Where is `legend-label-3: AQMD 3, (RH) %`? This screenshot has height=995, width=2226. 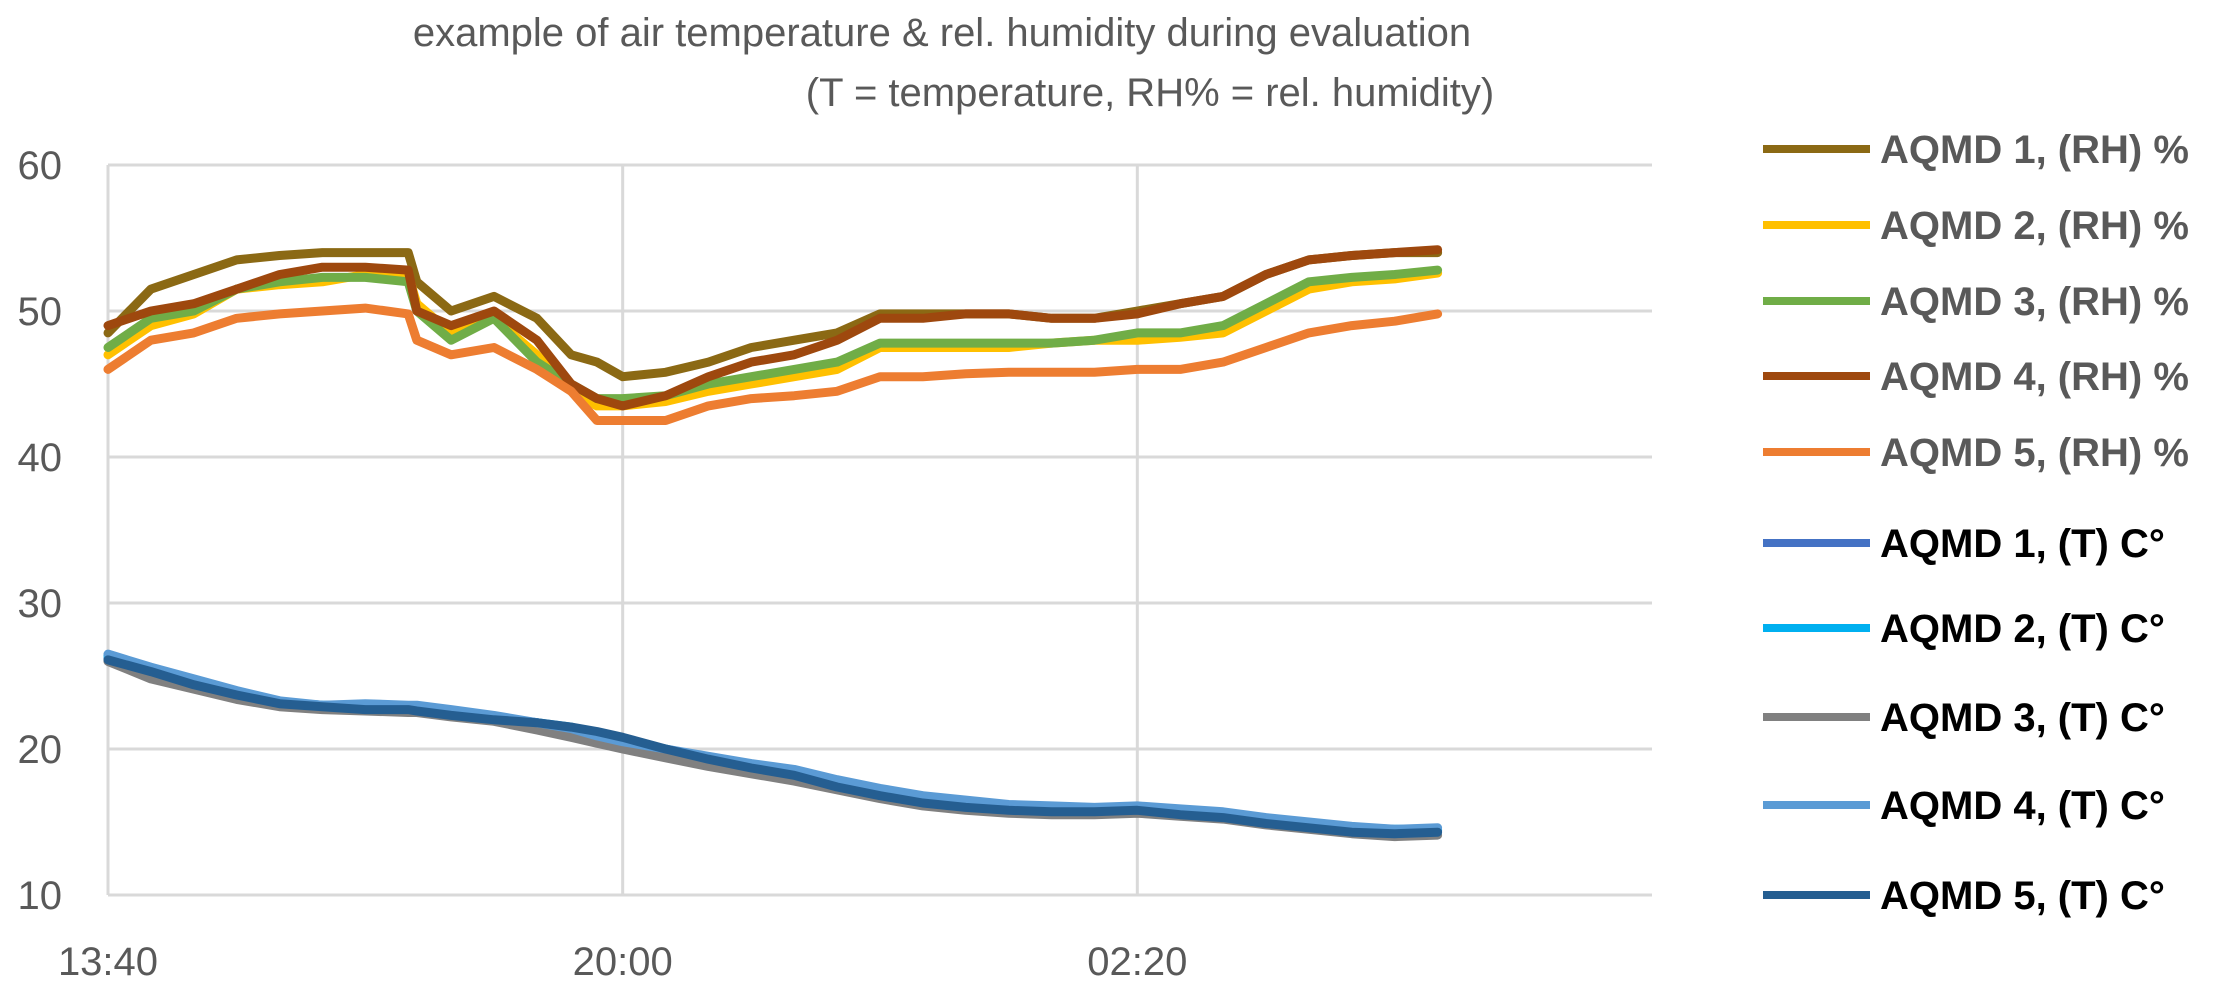
legend-label-3: AQMD 3, (RH) % is located at coordinates (2034, 302).